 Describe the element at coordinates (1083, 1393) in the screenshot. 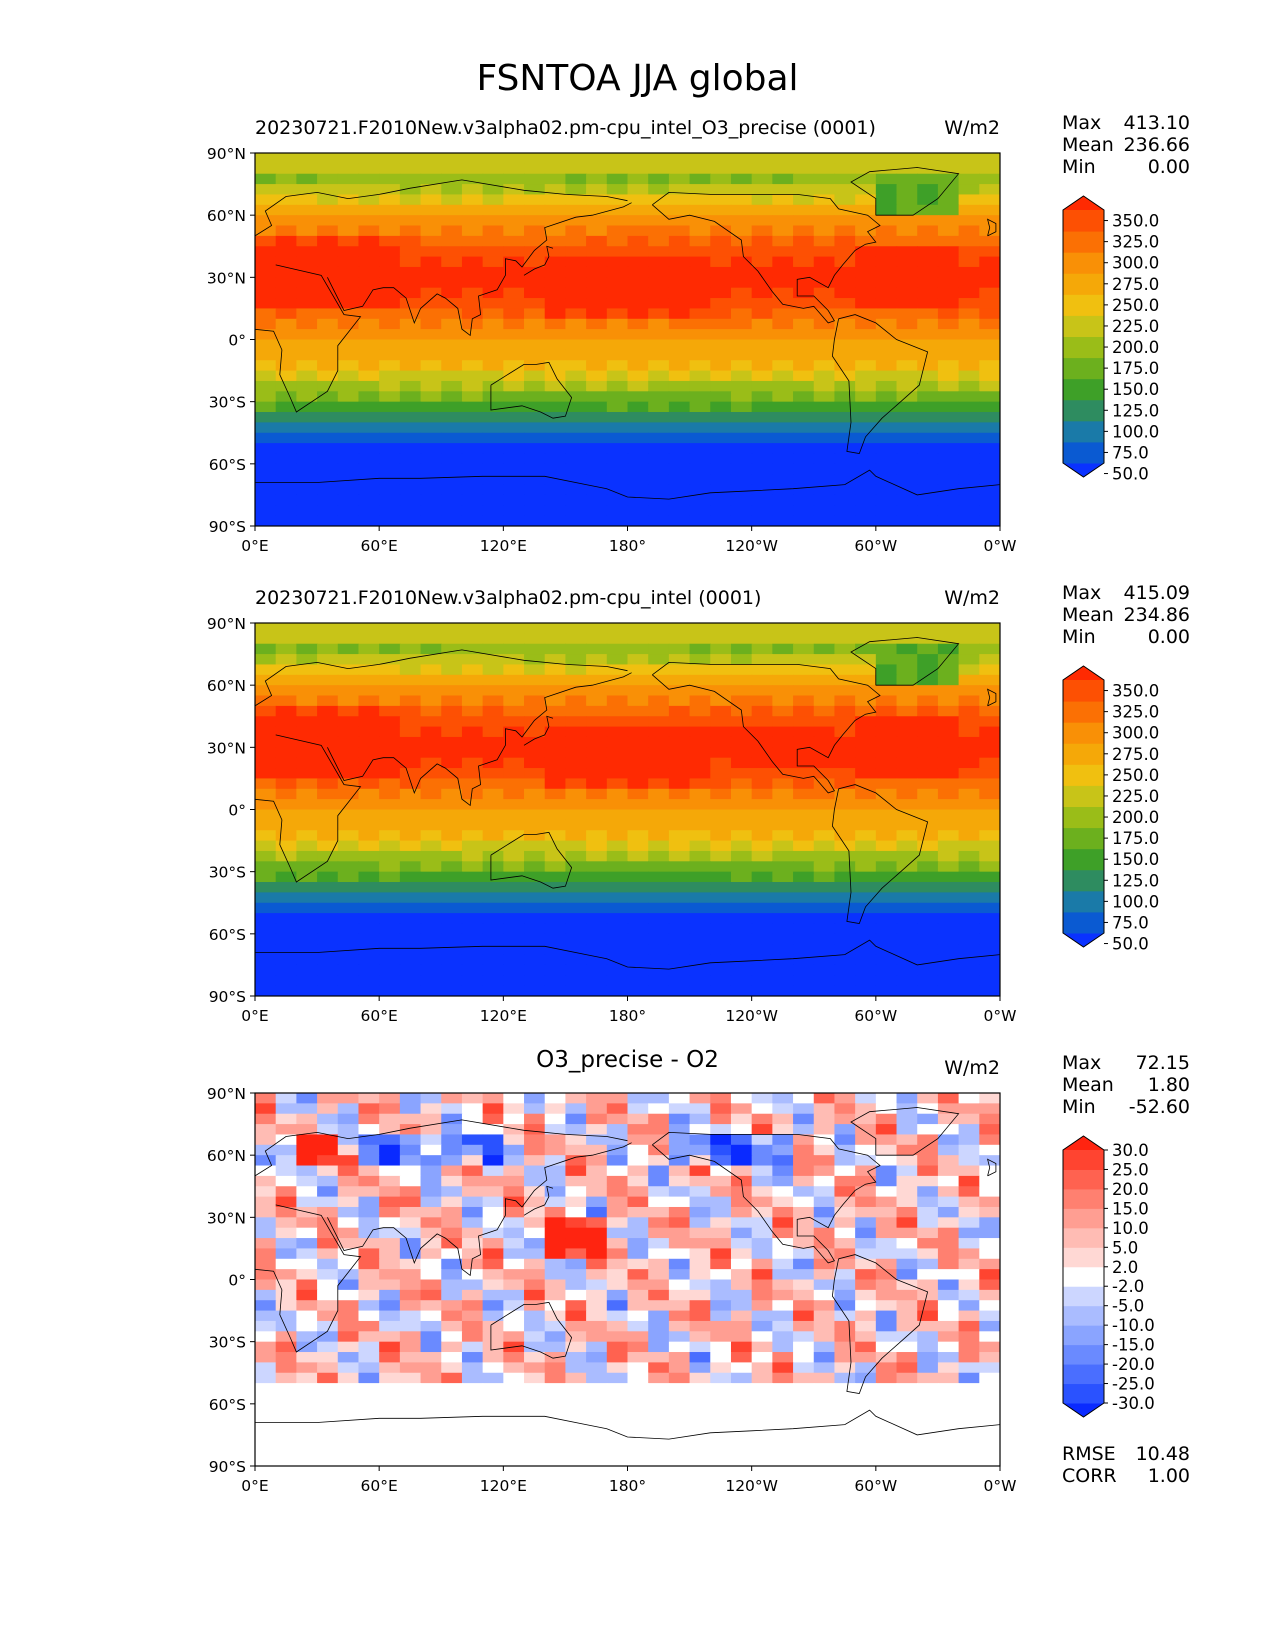

I see `colorbar-segment` at that location.